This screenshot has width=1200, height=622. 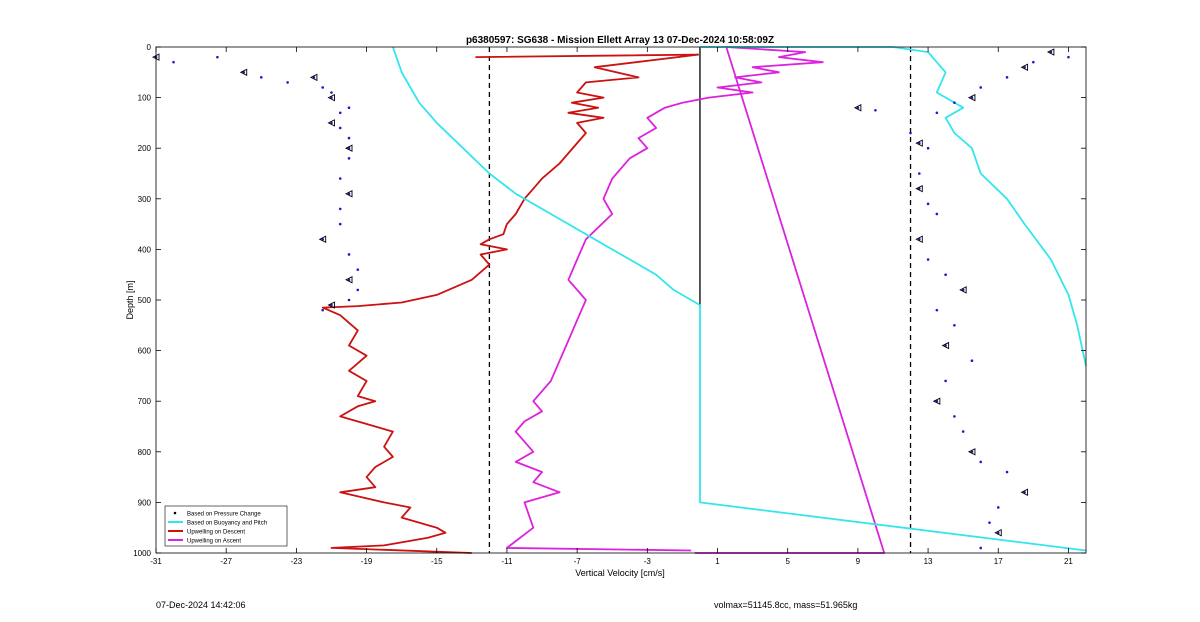 I want to click on y-tick-label: 100, so click(x=145, y=98).